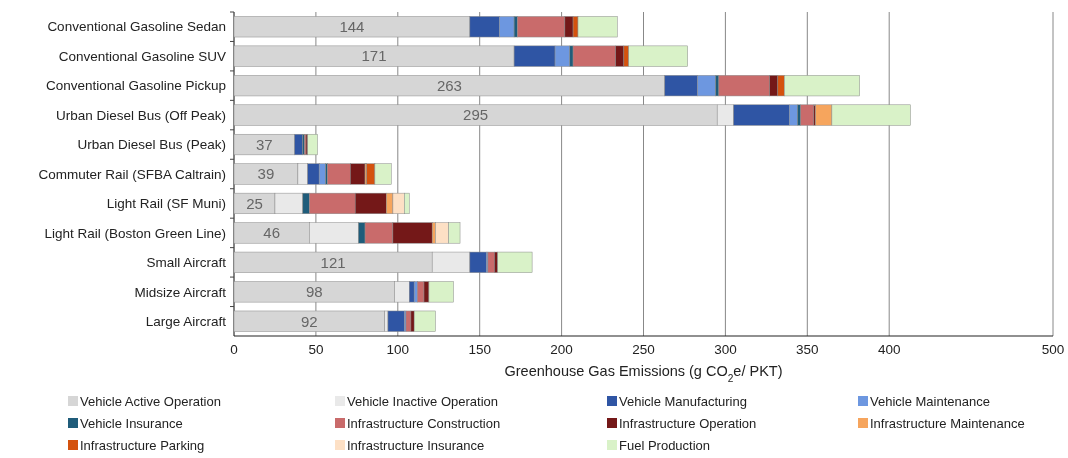 Image resolution: width=1068 pixels, height=458 pixels. Describe the element at coordinates (186, 263) in the screenshot. I see `y-tick-label: Small Aircraft` at that location.